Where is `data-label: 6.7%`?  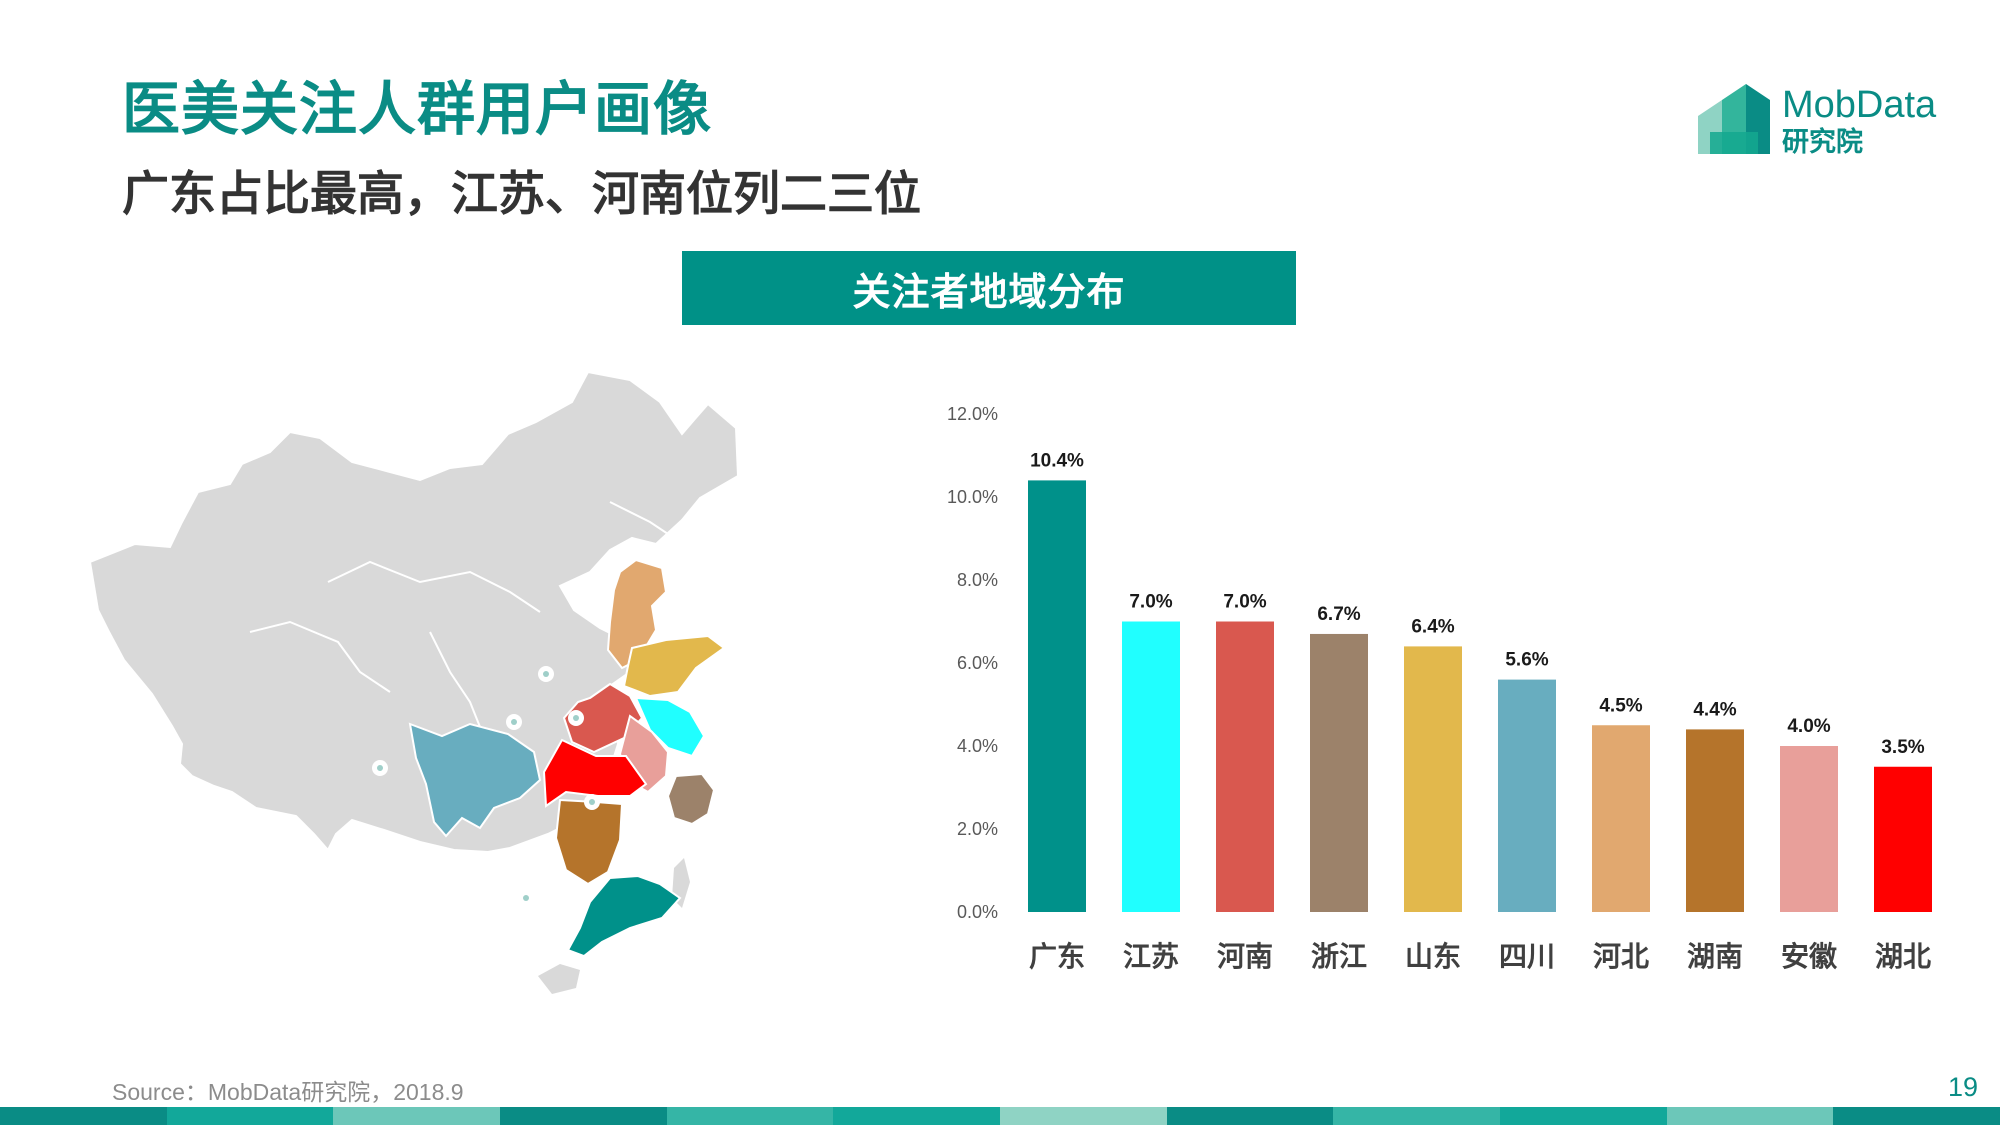
data-label: 6.7% is located at coordinates (1338, 614).